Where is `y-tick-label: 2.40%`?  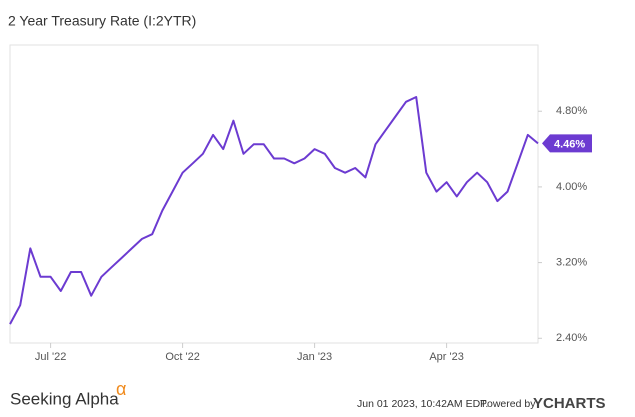
y-tick-label: 2.40% is located at coordinates (571, 338).